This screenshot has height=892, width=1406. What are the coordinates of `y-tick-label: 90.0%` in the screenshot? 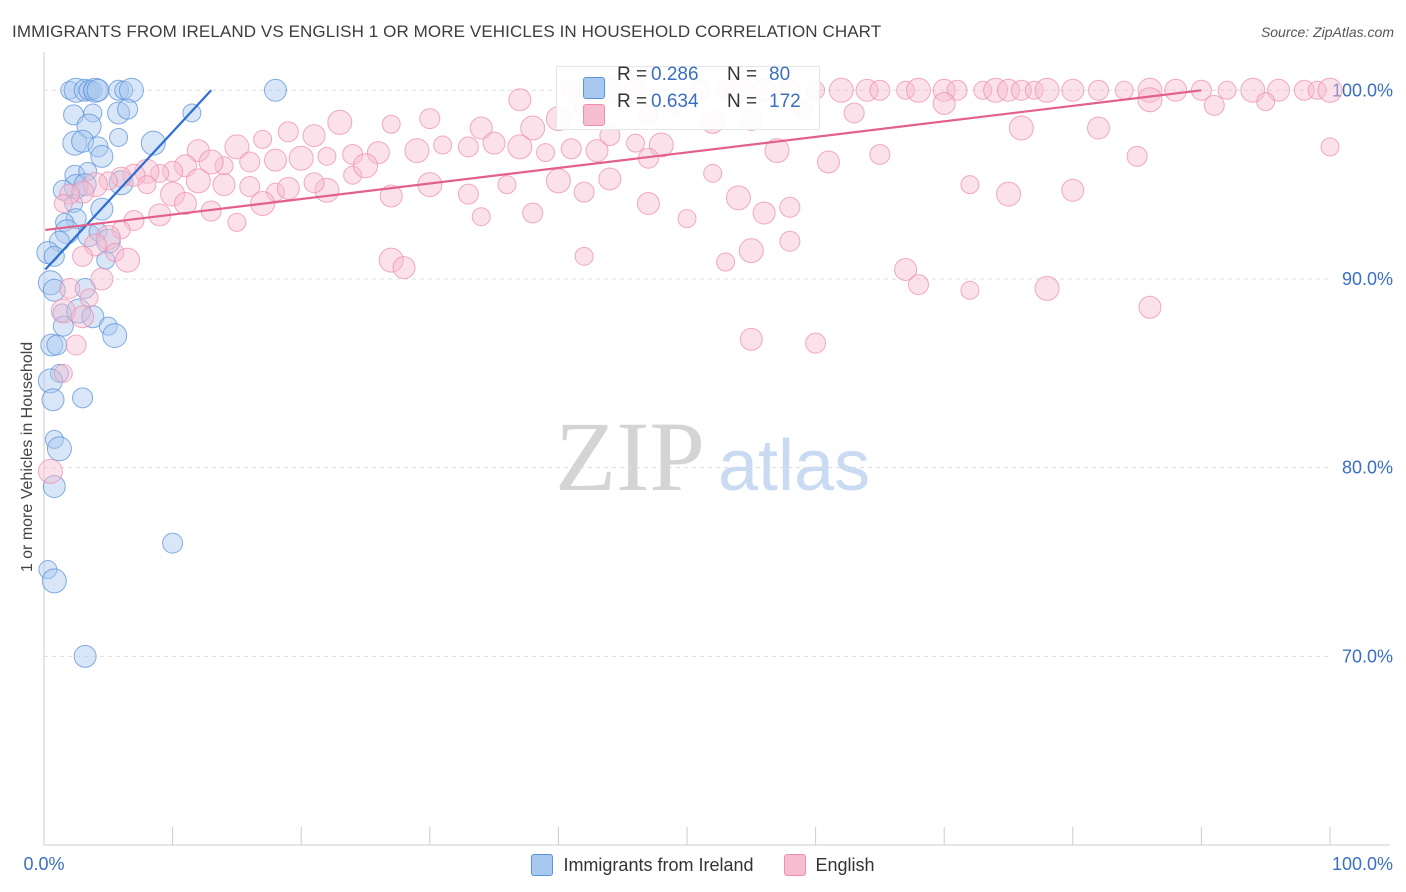 It's located at (1367, 279).